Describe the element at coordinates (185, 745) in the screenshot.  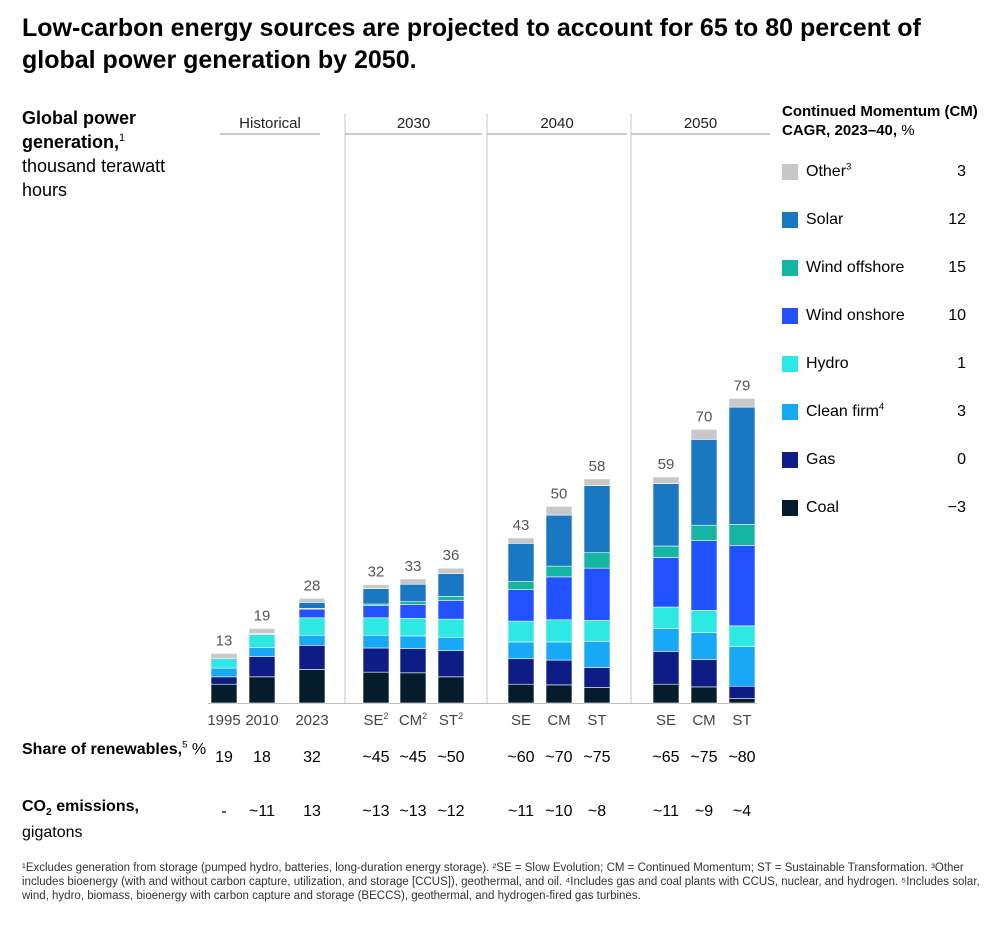
I see `renewables-label-sup: 5` at that location.